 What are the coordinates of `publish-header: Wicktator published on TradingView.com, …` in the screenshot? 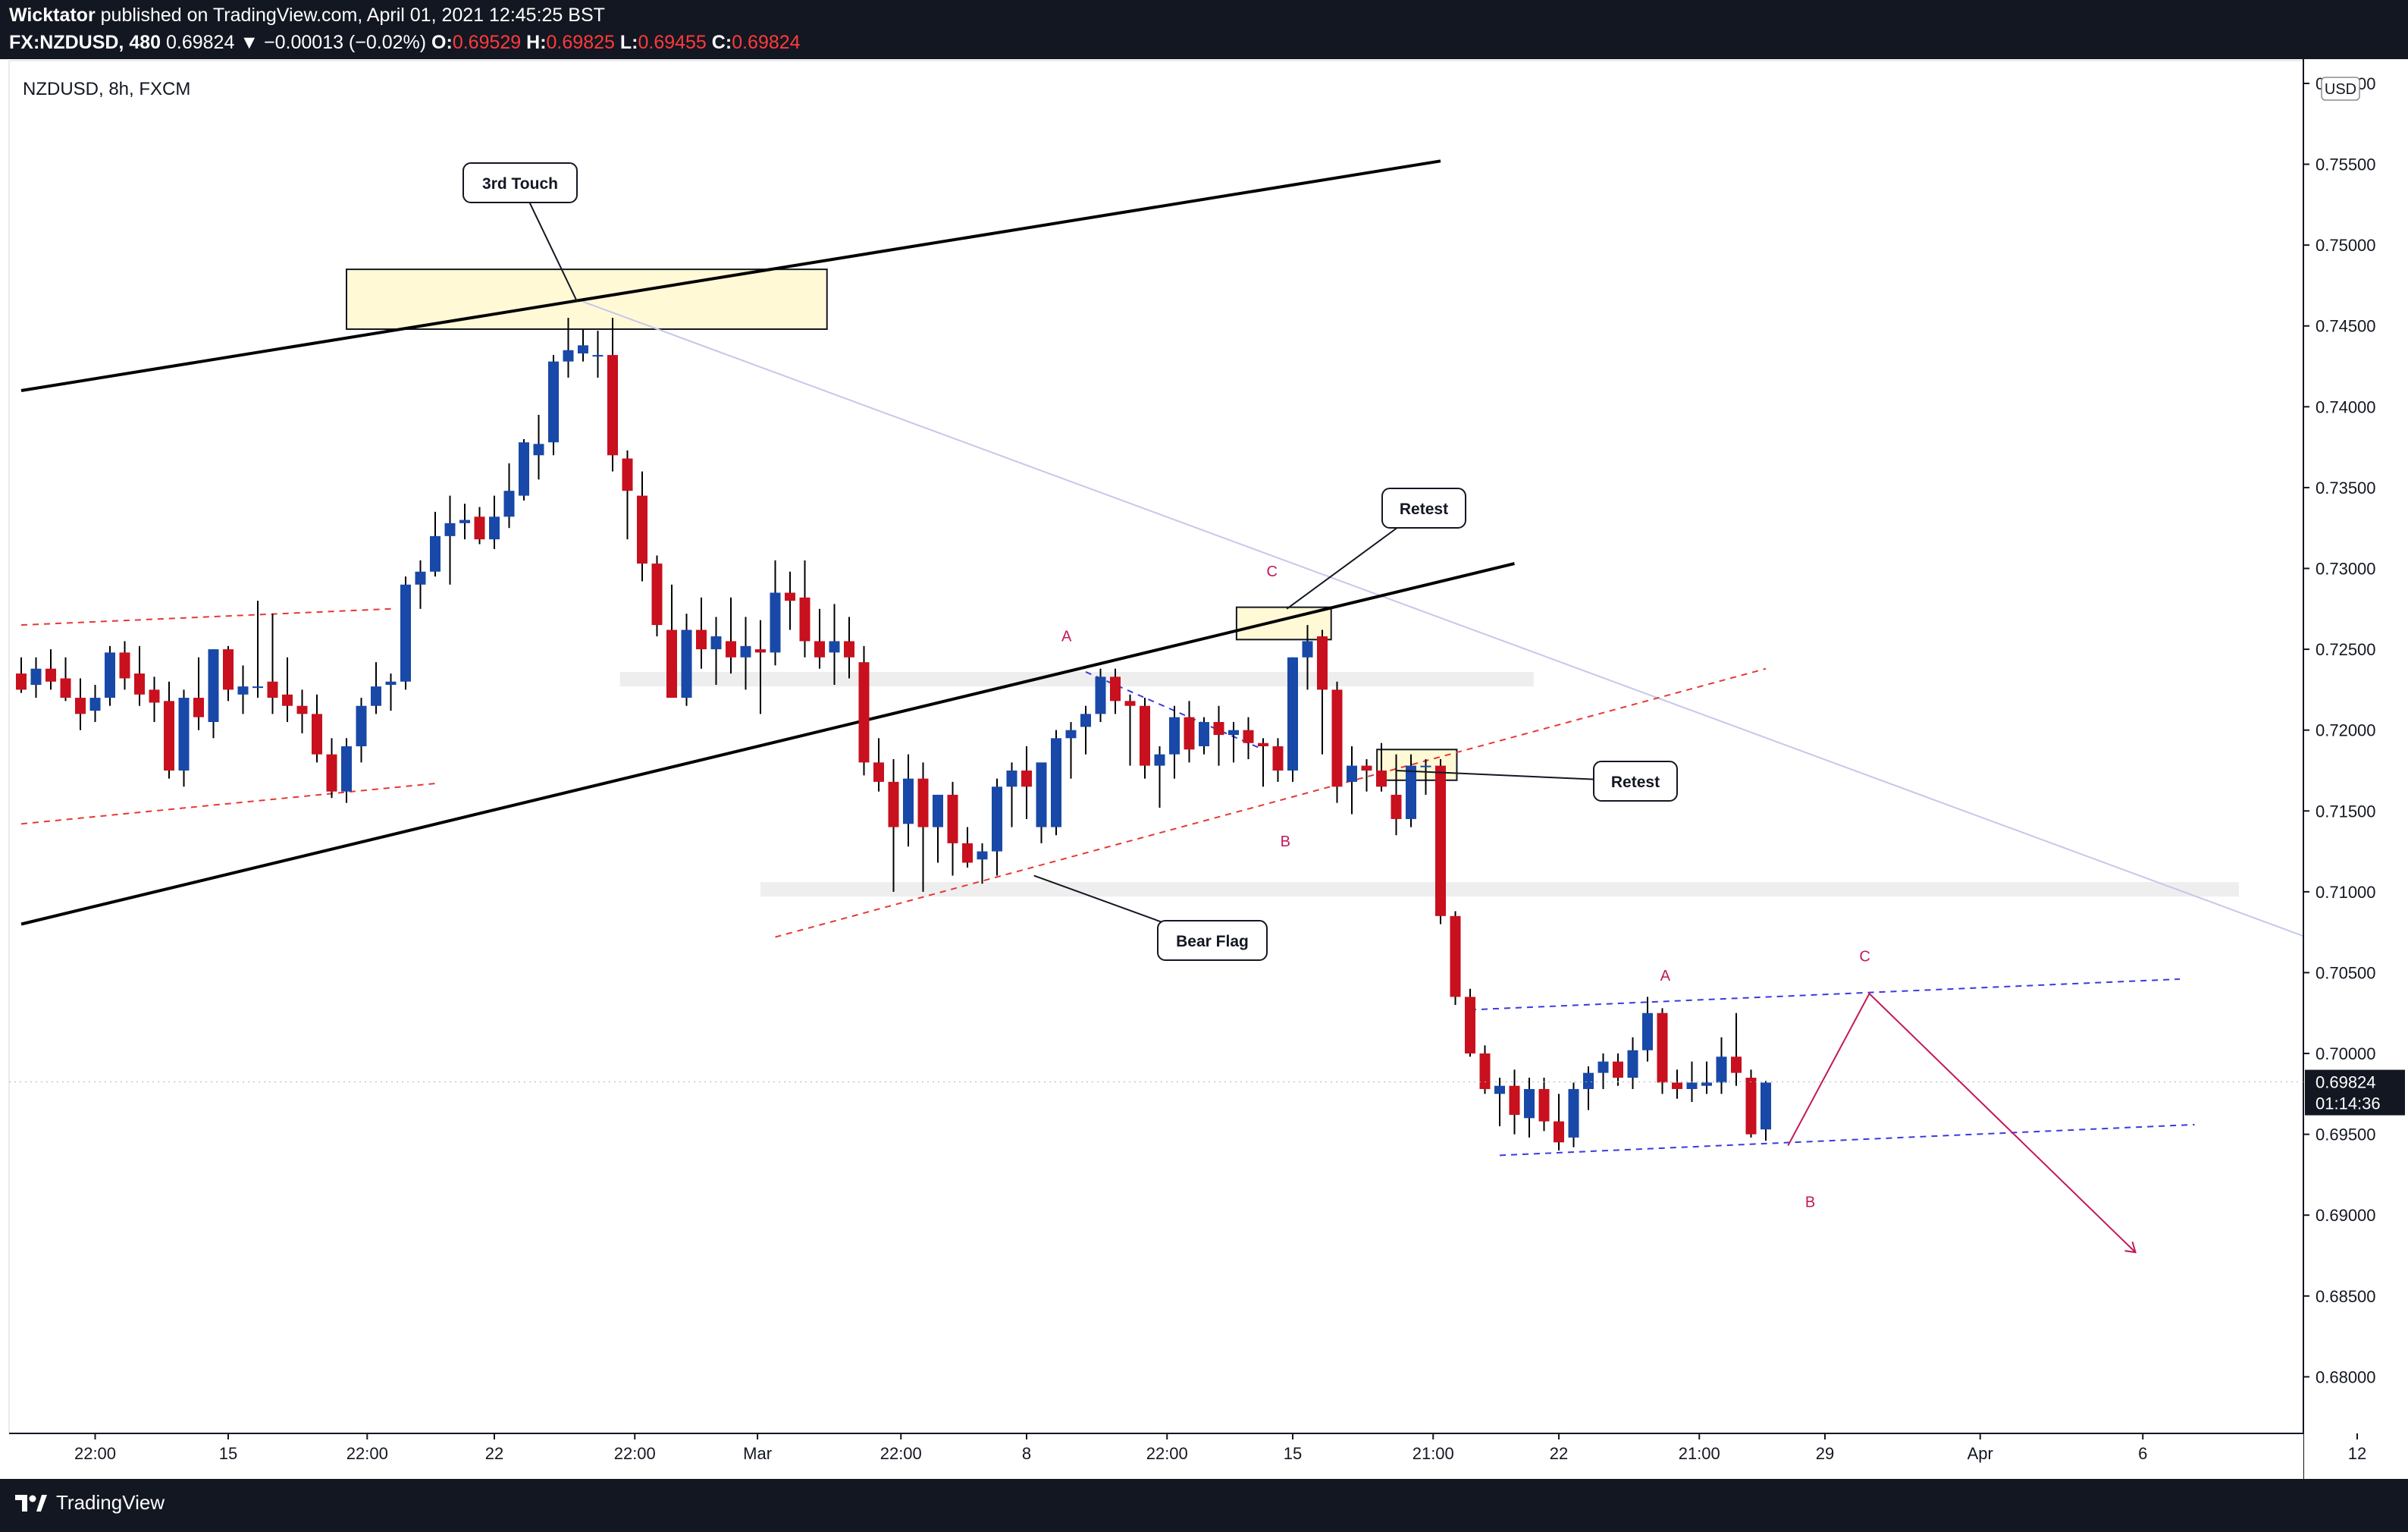 It's located at (1204, 29).